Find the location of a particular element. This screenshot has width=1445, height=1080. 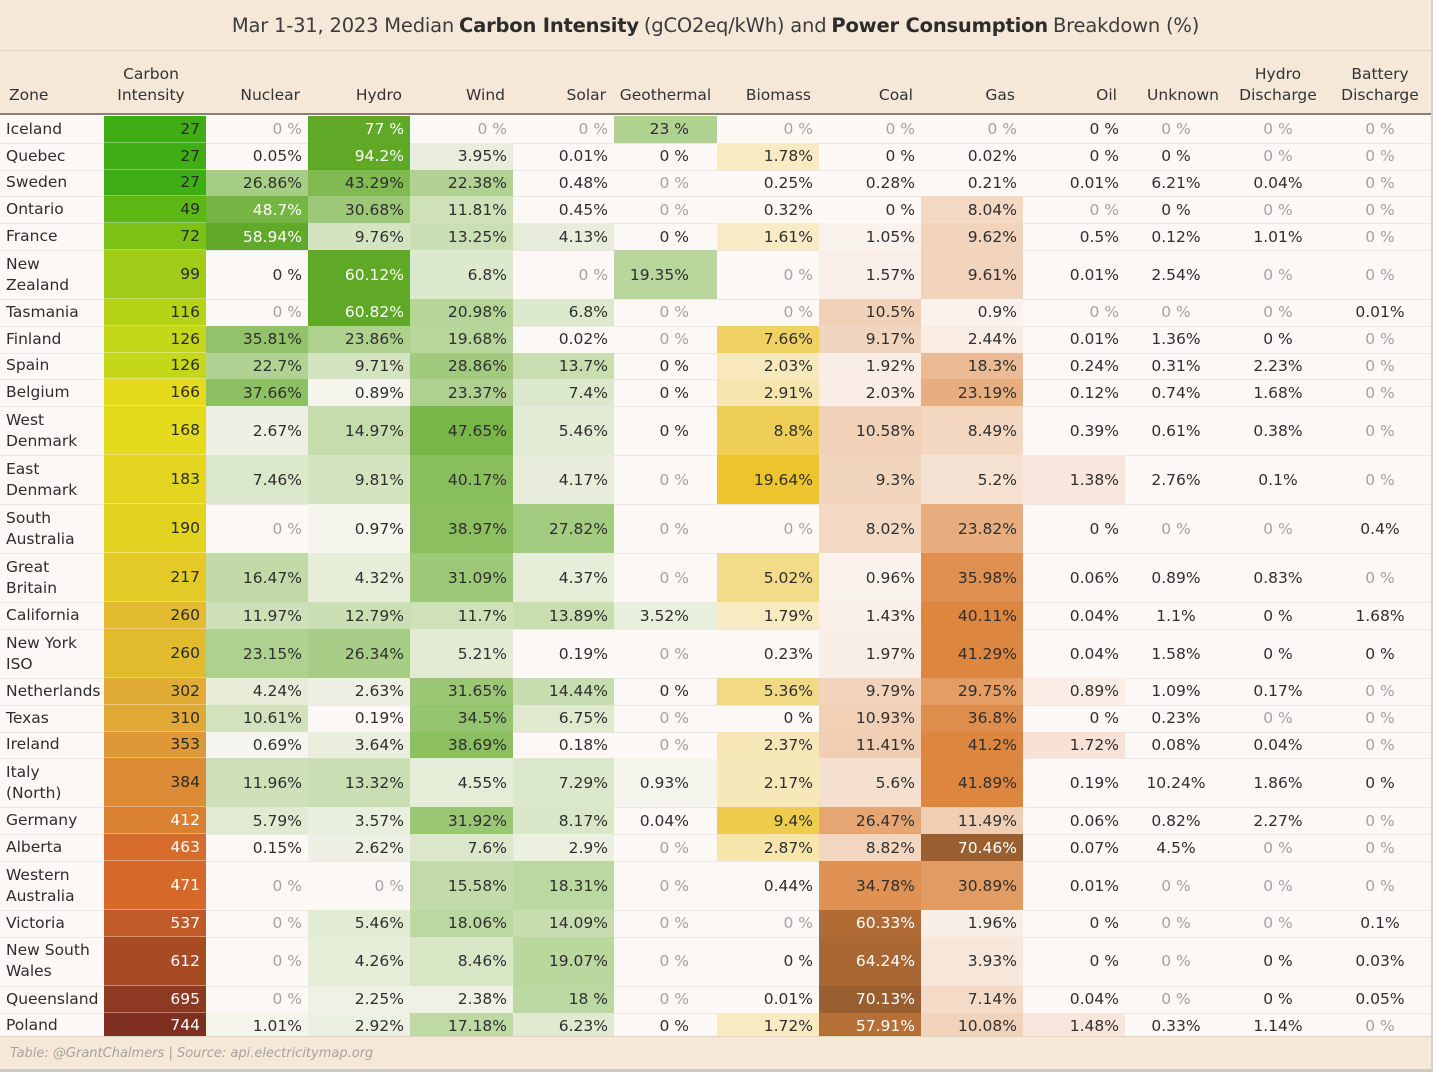

share-cell: 9.3% is located at coordinates (870, 480).